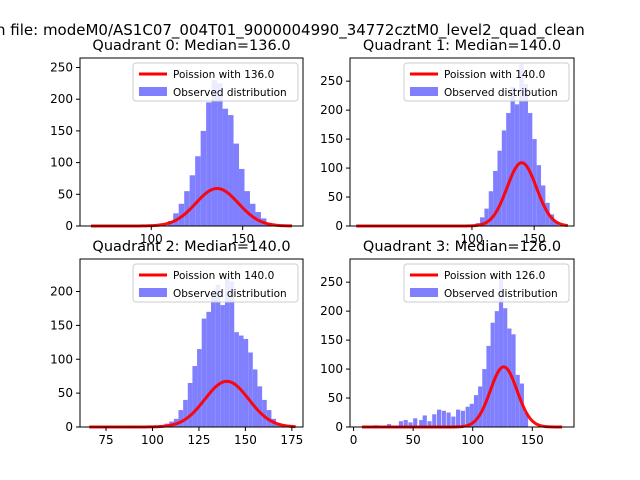 This screenshot has width=640, height=480. I want to click on panel-title: Quadrant 3: Median=126.0, so click(462, 247).